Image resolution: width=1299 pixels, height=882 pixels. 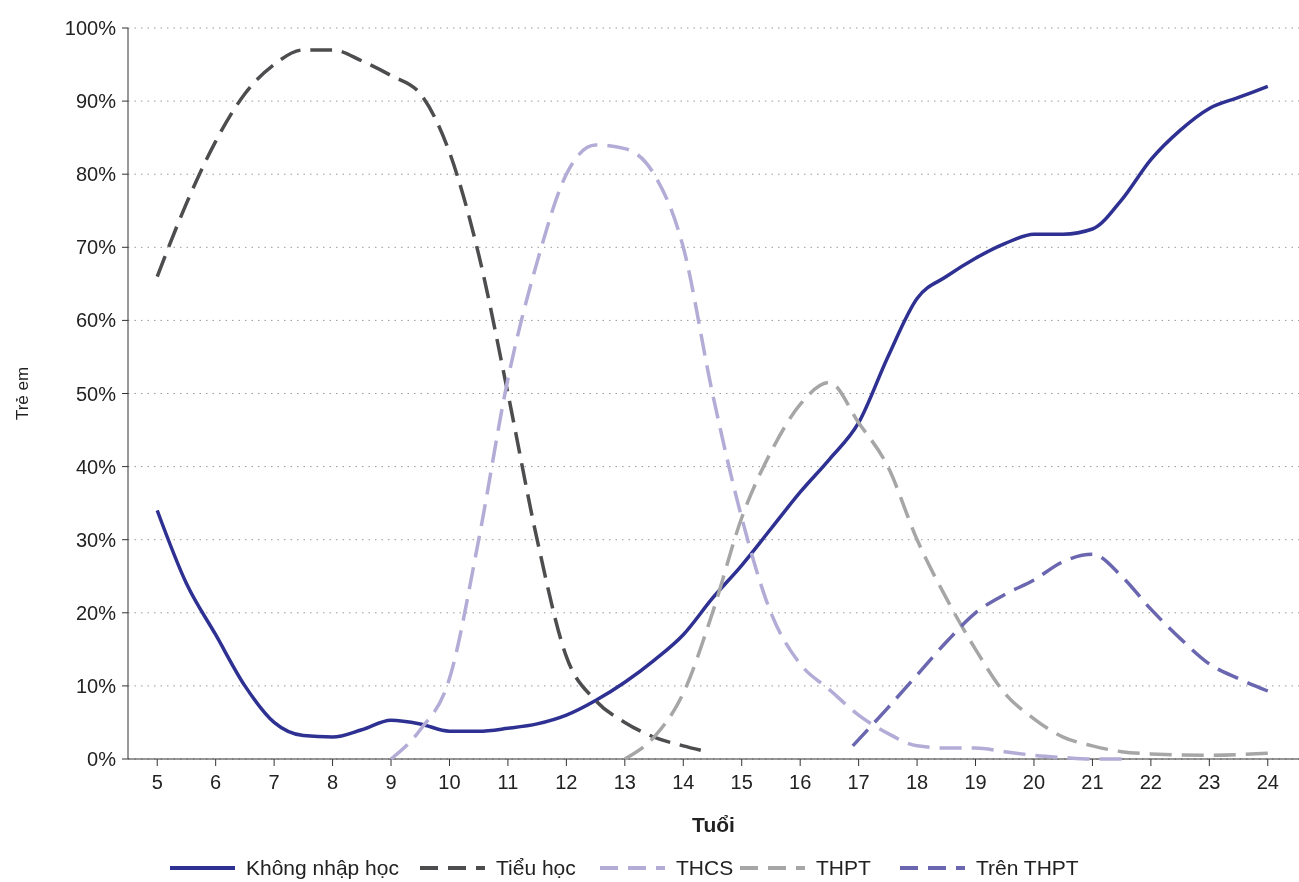 What do you see at coordinates (391, 782) in the screenshot?
I see `x-tick-label: 9` at bounding box center [391, 782].